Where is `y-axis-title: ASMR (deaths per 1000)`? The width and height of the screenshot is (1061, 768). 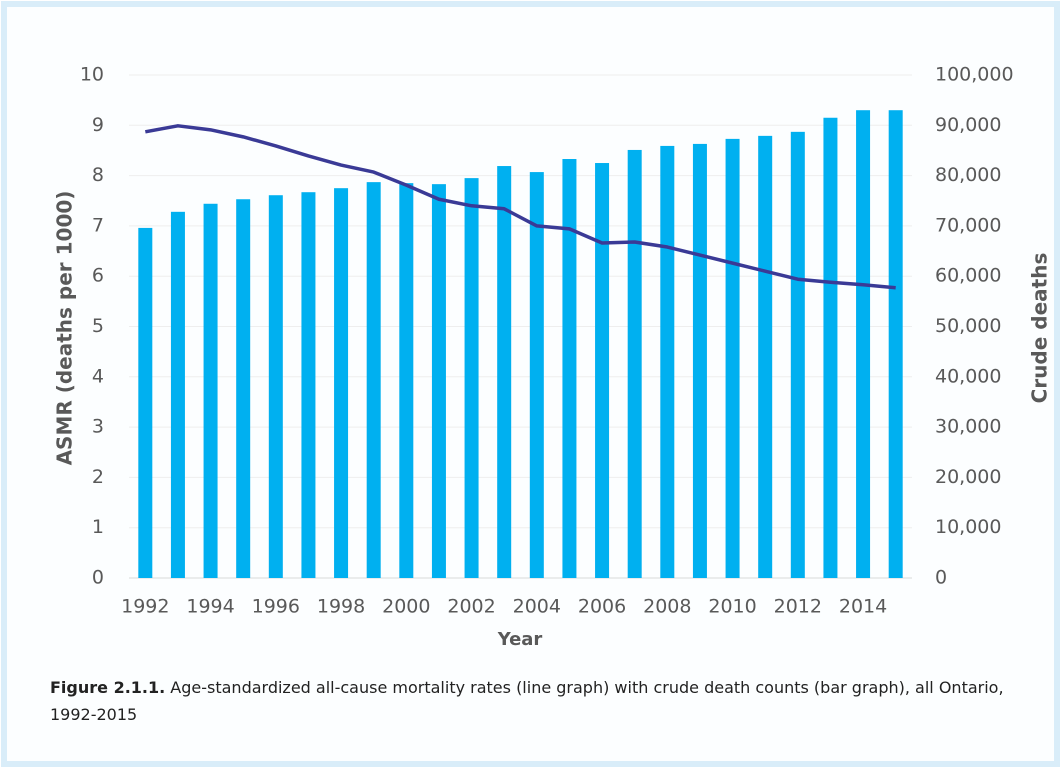
y-axis-title: ASMR (deaths per 1000) is located at coordinates (65, 328).